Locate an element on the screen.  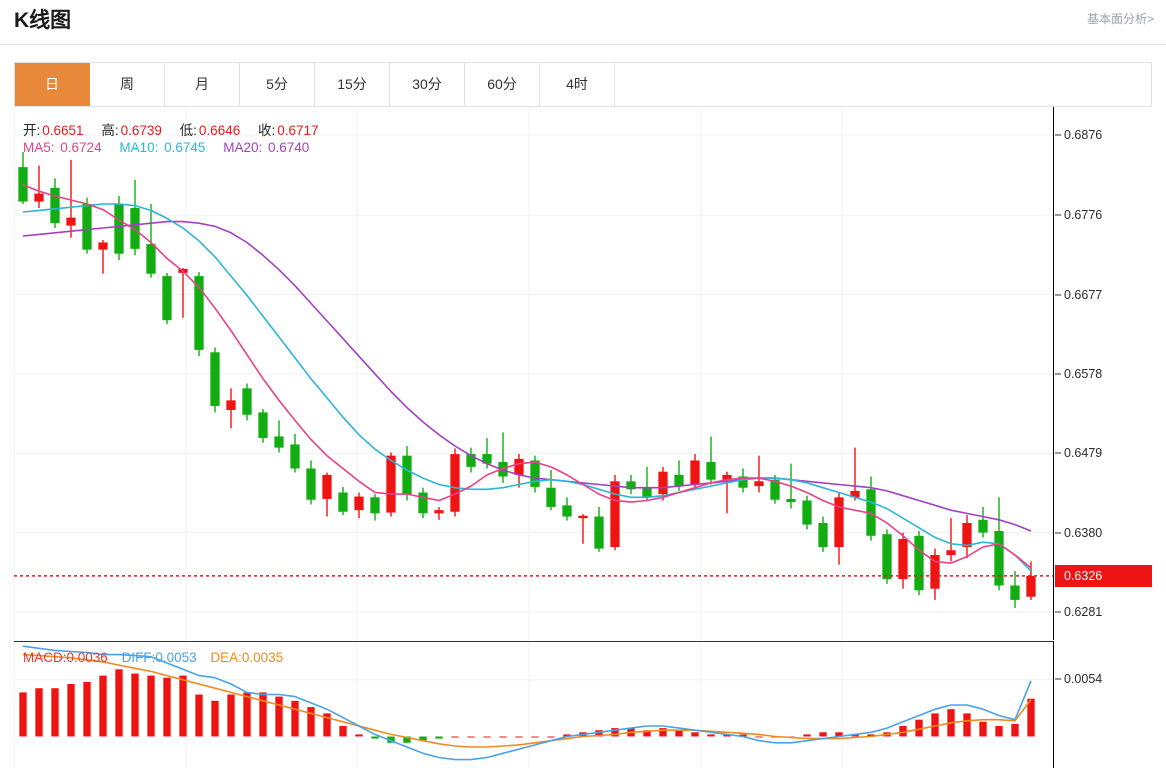
open-value: 0.6651 is located at coordinates (63, 130).